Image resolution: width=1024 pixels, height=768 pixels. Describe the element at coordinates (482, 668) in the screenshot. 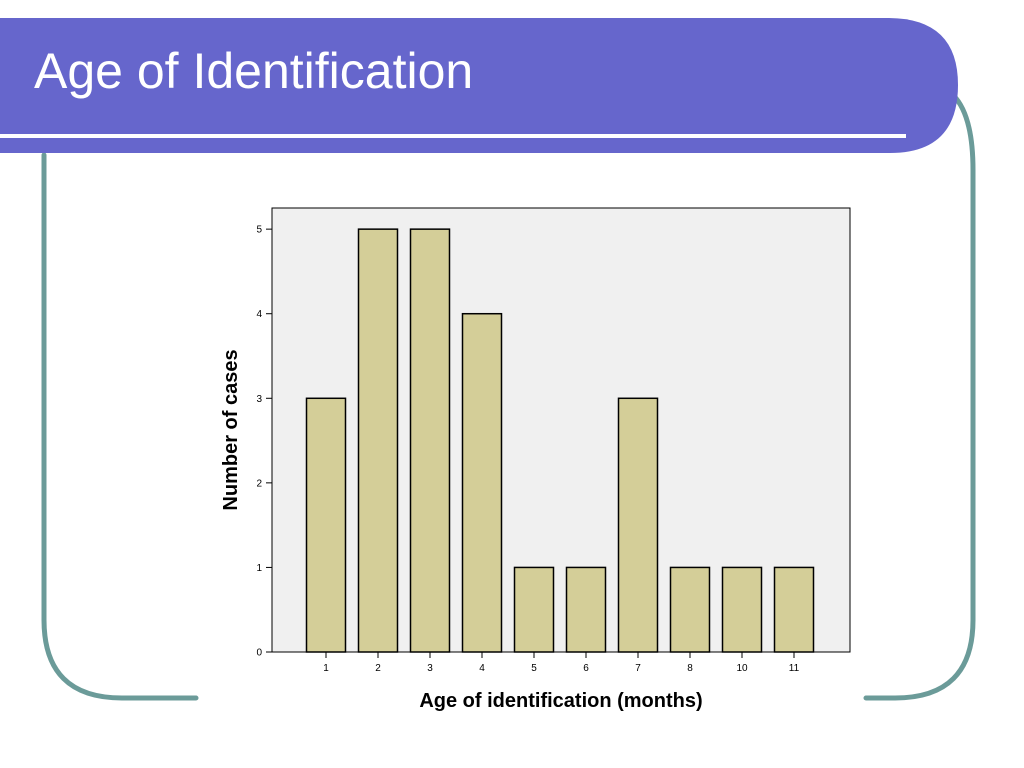

I see `x-tick-label-4: 4` at that location.